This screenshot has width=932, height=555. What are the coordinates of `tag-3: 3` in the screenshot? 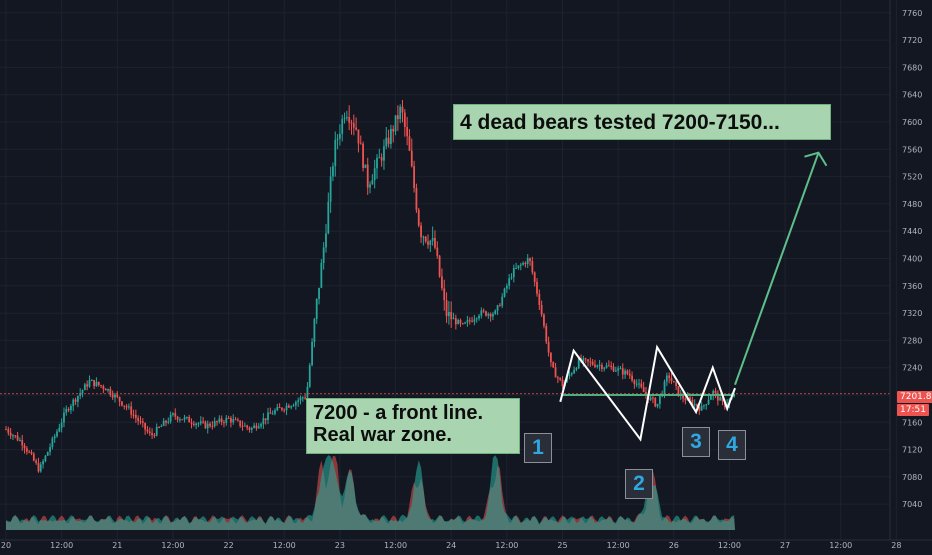 It's located at (696, 442).